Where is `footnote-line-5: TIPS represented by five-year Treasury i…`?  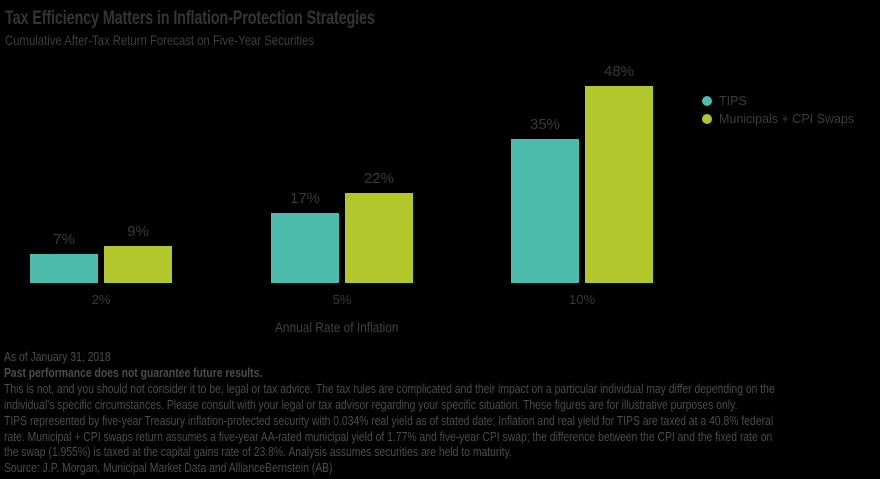
footnote-line-5: TIPS represented by five-year Treasury i… is located at coordinates (389, 420).